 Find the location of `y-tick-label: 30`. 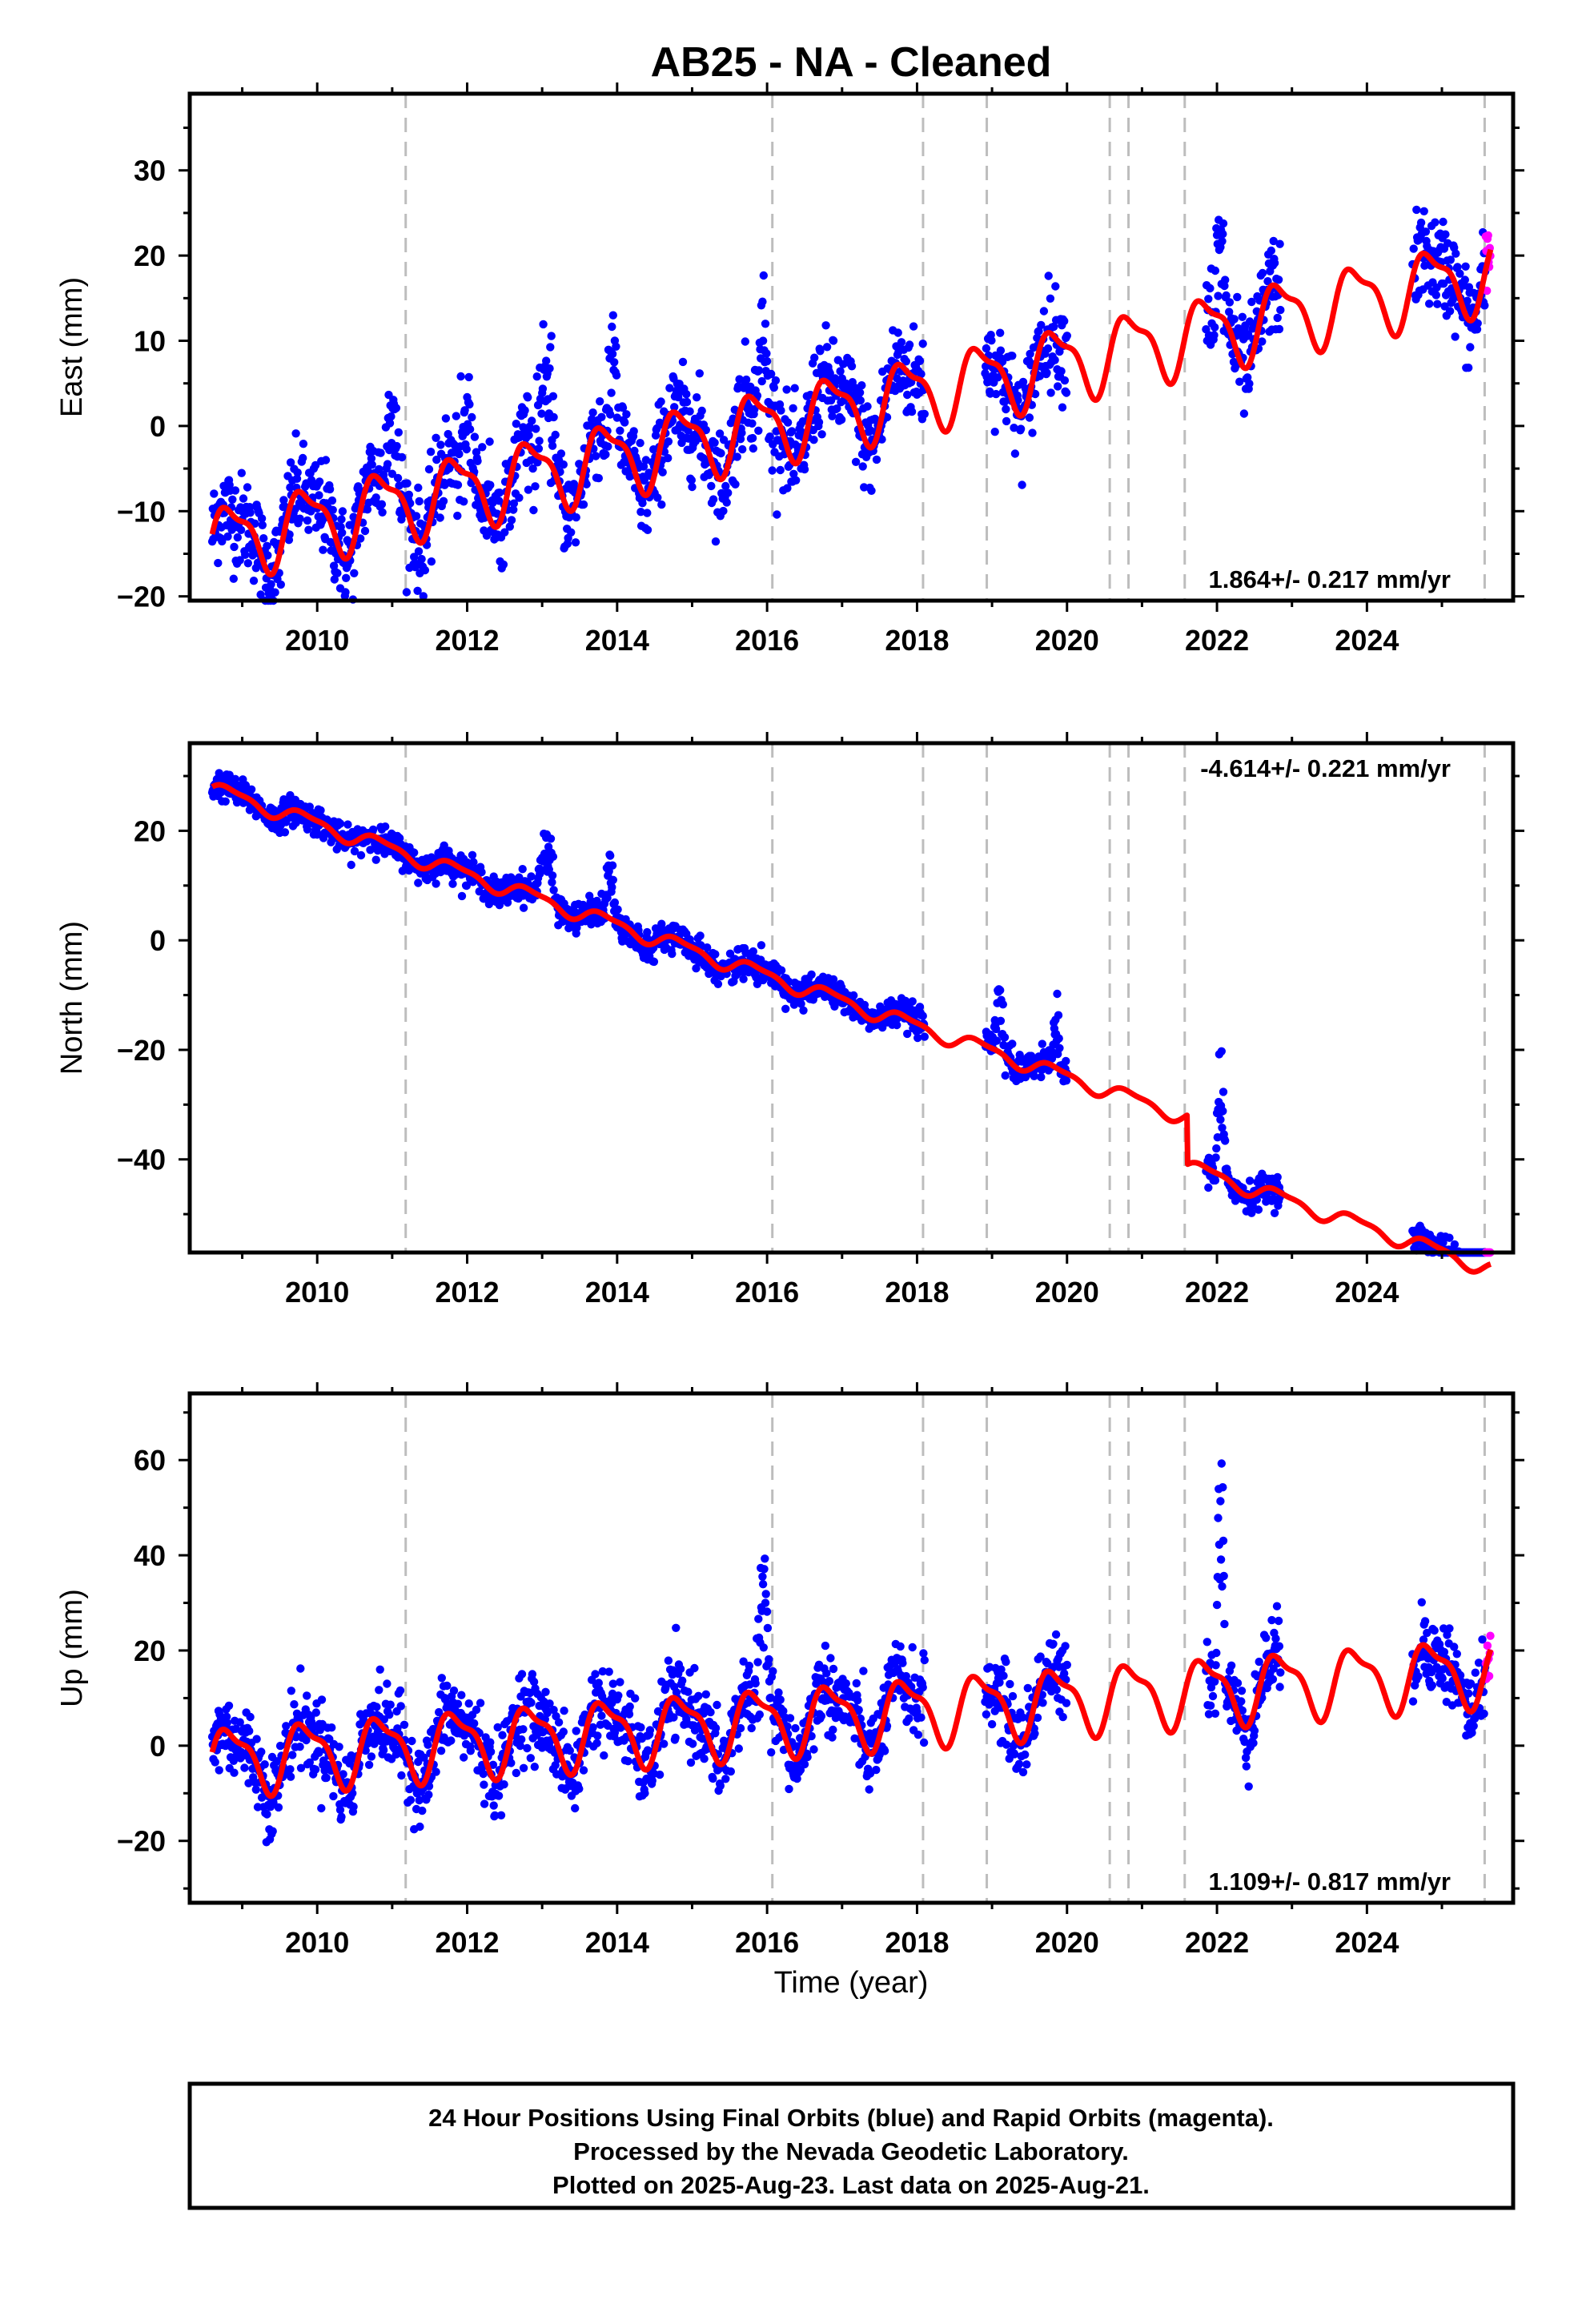

y-tick-label: 30 is located at coordinates (150, 171).